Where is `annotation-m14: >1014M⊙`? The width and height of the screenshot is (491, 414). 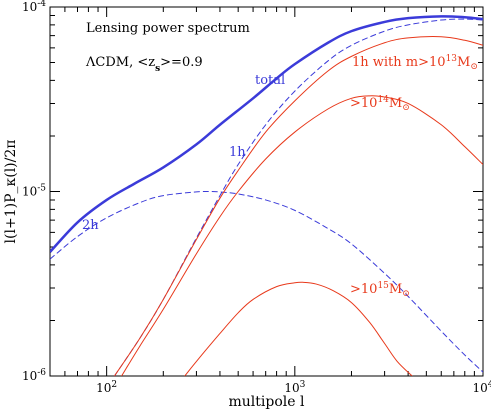 annotation-m14: >1014M⊙ is located at coordinates (380, 104).